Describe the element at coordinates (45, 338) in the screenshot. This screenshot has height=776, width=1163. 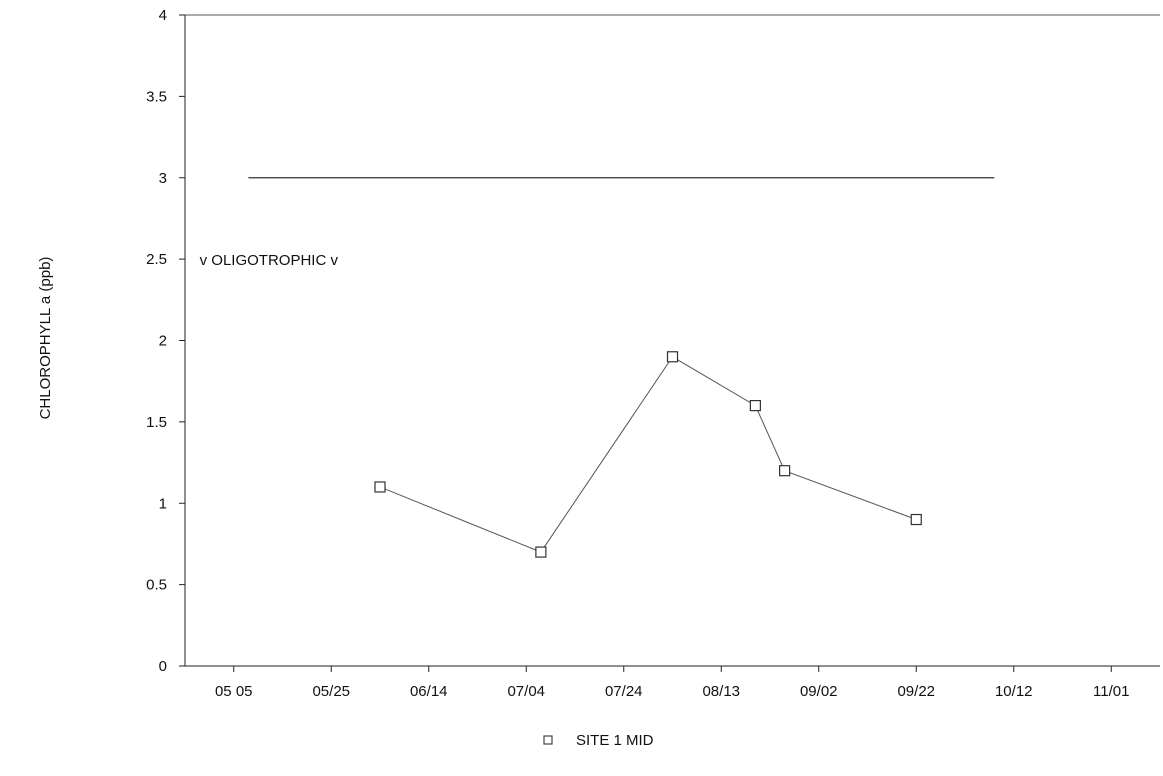
I see `y-axis-title: CHLOROPHYLL a (ppb)` at that location.